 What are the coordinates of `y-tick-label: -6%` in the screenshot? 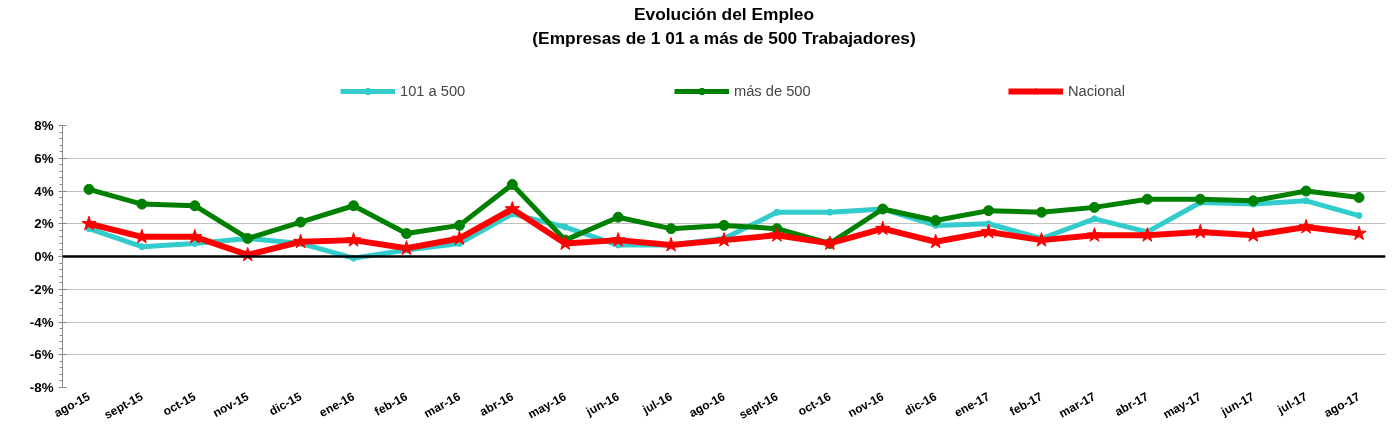 It's located at (41, 355).